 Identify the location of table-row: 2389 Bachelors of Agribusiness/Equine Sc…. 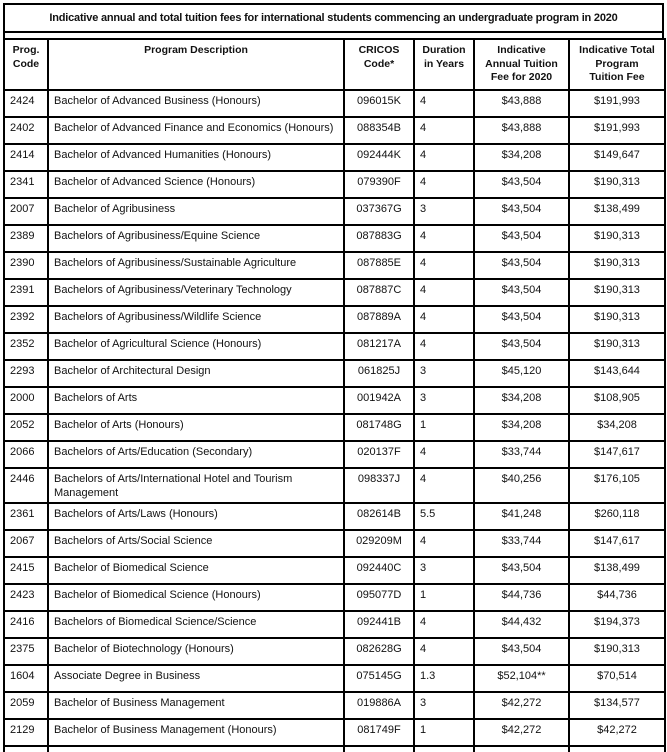
(334, 238).